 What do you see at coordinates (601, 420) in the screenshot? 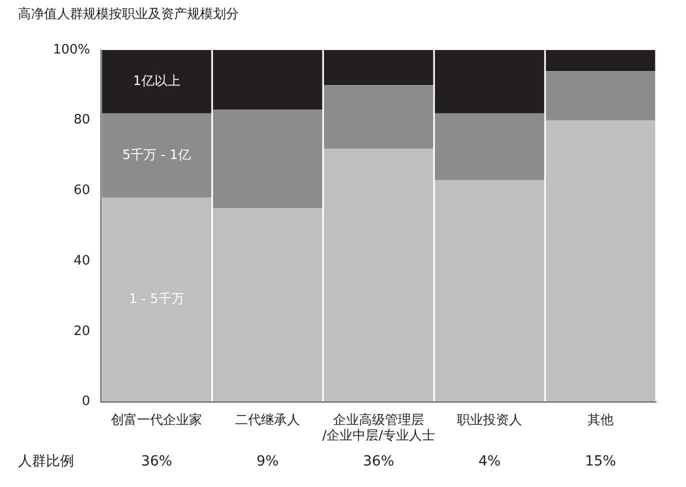
I see `x-tick-label: 其他` at bounding box center [601, 420].